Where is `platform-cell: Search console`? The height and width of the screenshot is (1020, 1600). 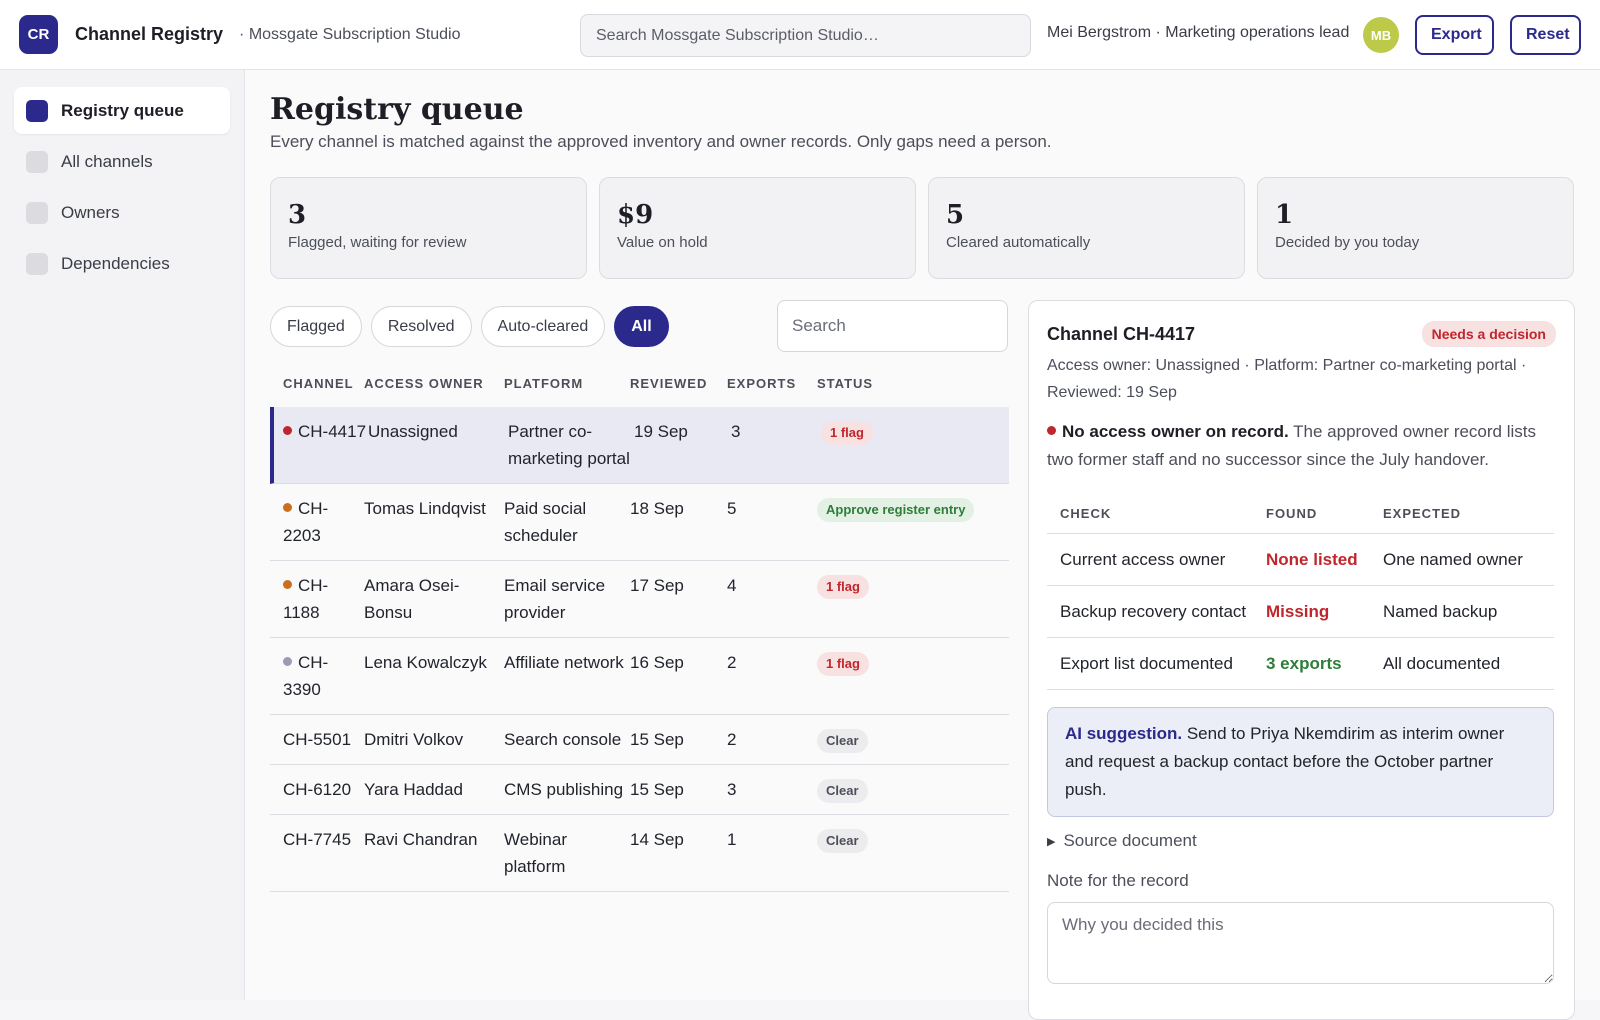
platform-cell: Search console is located at coordinates (563, 739).